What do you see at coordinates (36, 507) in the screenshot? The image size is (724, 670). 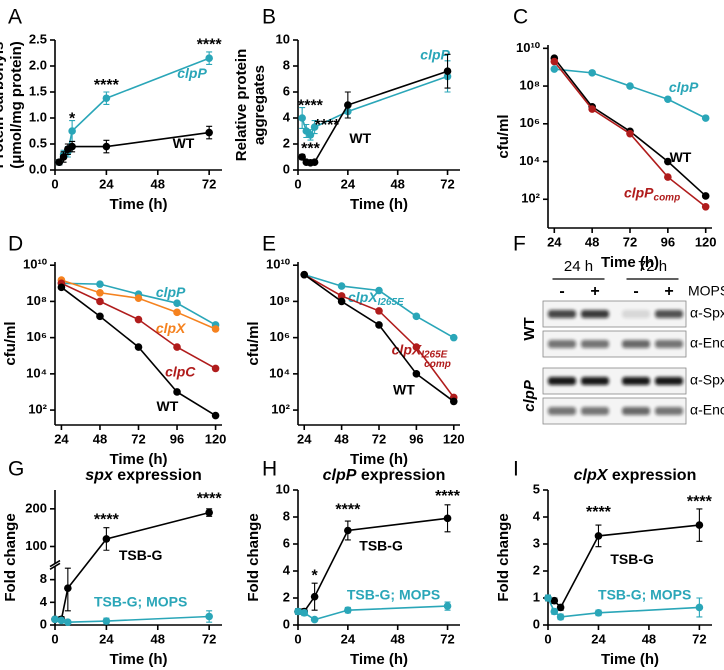 I see `y-tick-label: 200` at bounding box center [36, 507].